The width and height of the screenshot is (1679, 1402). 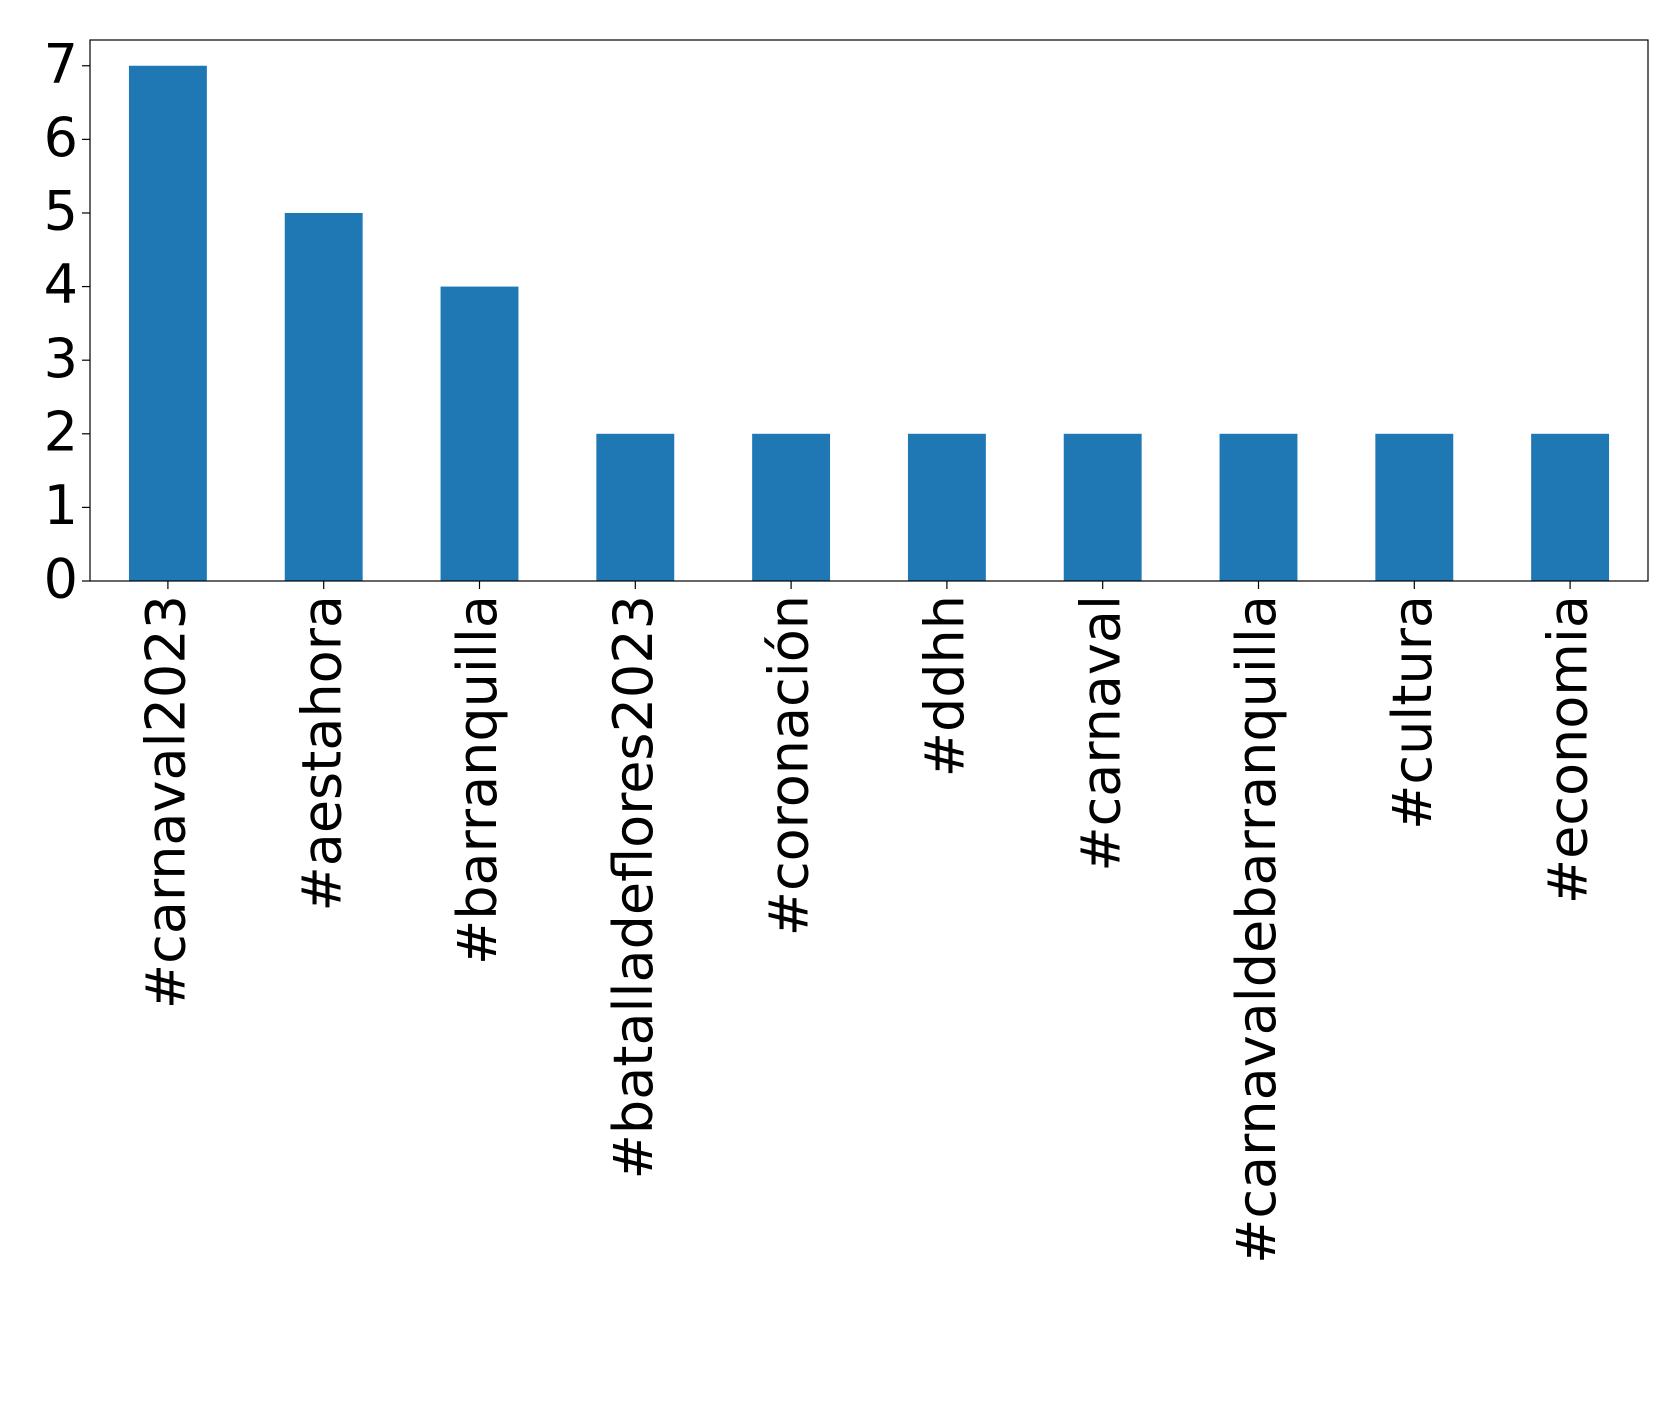 What do you see at coordinates (1256, 929) in the screenshot?
I see `x-tick-label: #carnavaldebarranquilla` at bounding box center [1256, 929].